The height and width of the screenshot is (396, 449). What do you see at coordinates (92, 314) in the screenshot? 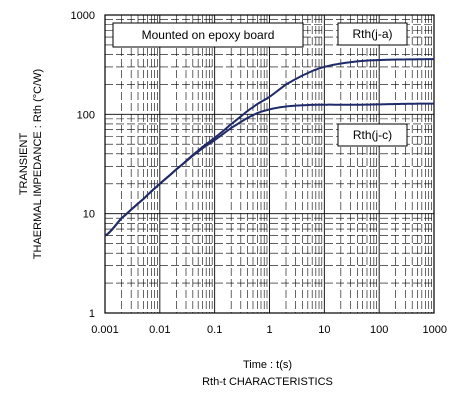
I see `y-tick-label: 1` at bounding box center [92, 314].